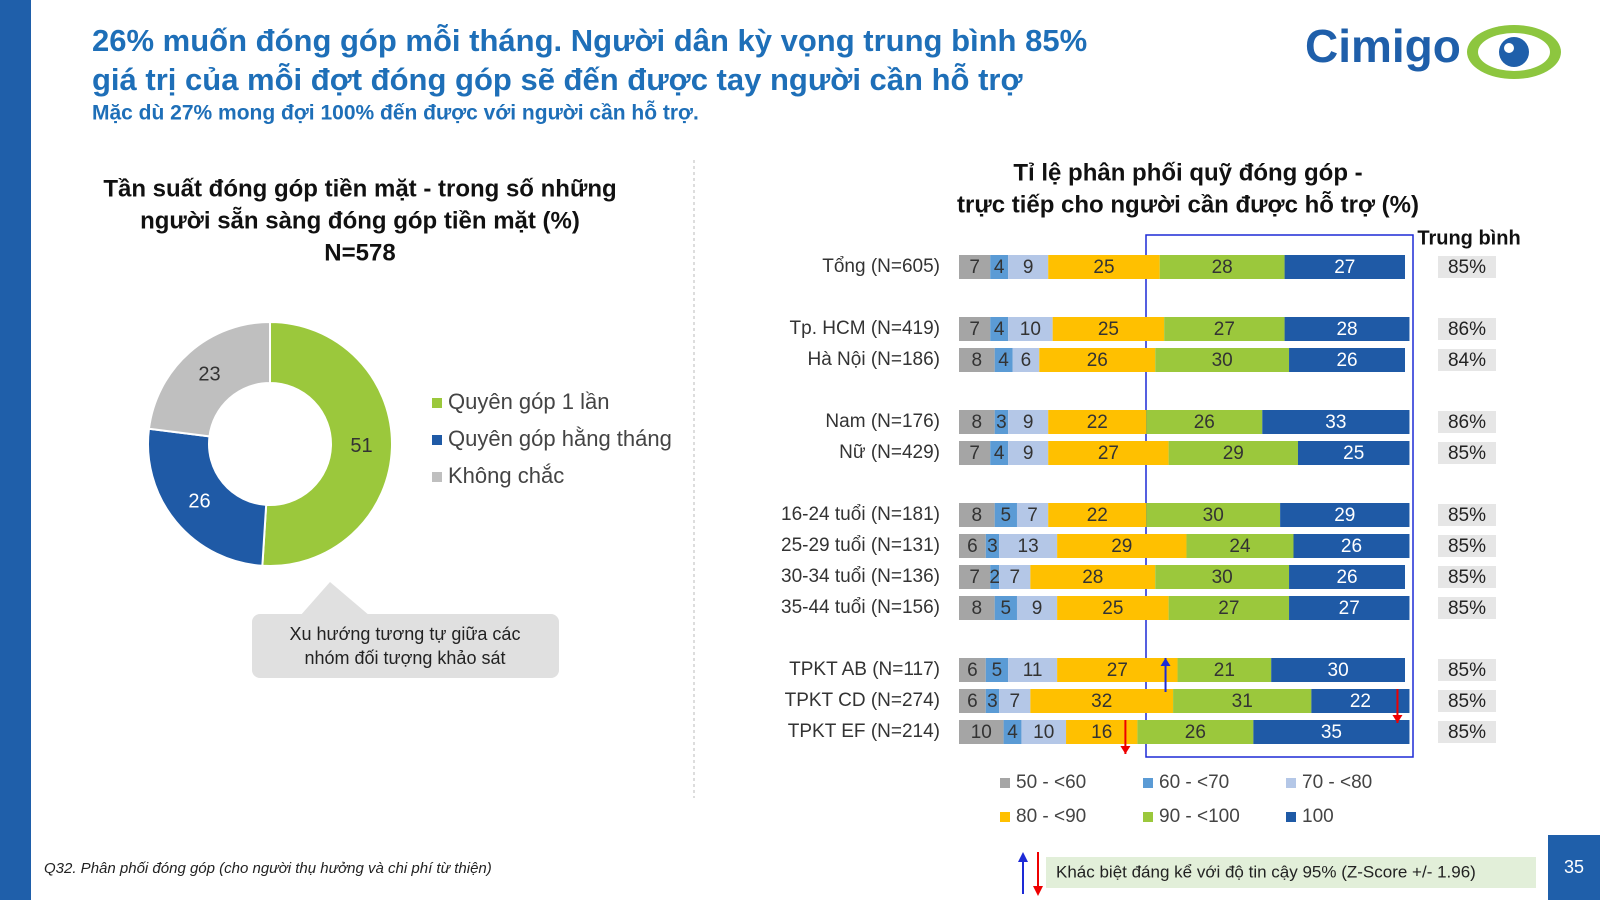  What do you see at coordinates (1006, 608) in the screenshot?
I see `segment-label: 5` at bounding box center [1006, 608].